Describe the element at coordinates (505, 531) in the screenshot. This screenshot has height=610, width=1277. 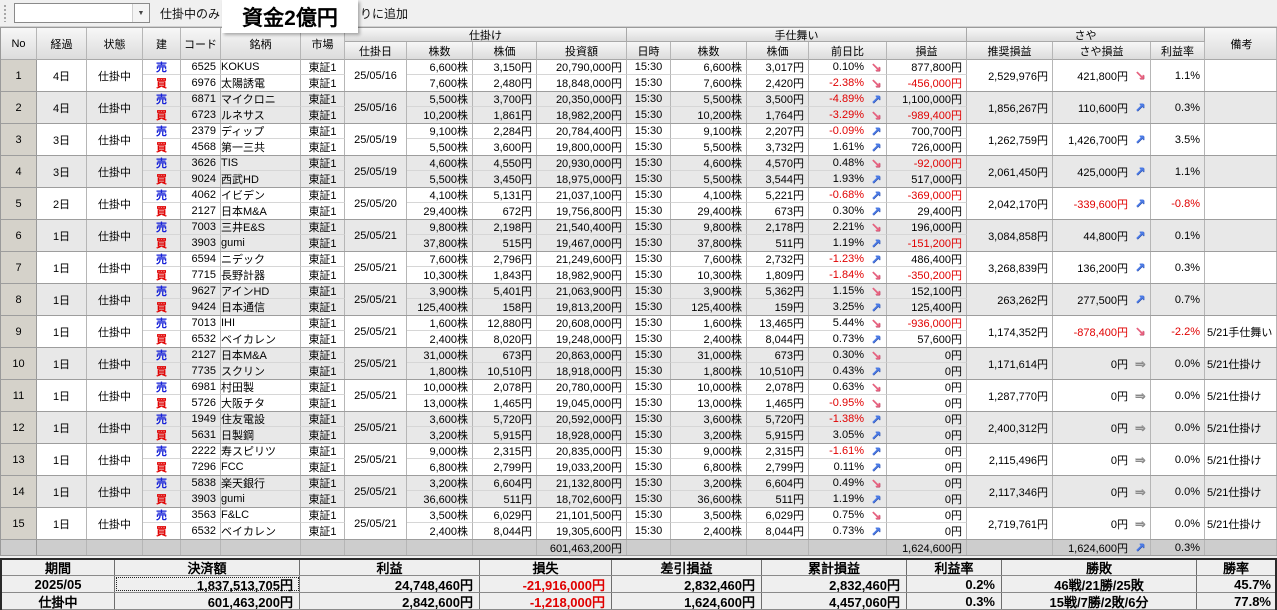
I see `entry-price: 8,044円` at that location.